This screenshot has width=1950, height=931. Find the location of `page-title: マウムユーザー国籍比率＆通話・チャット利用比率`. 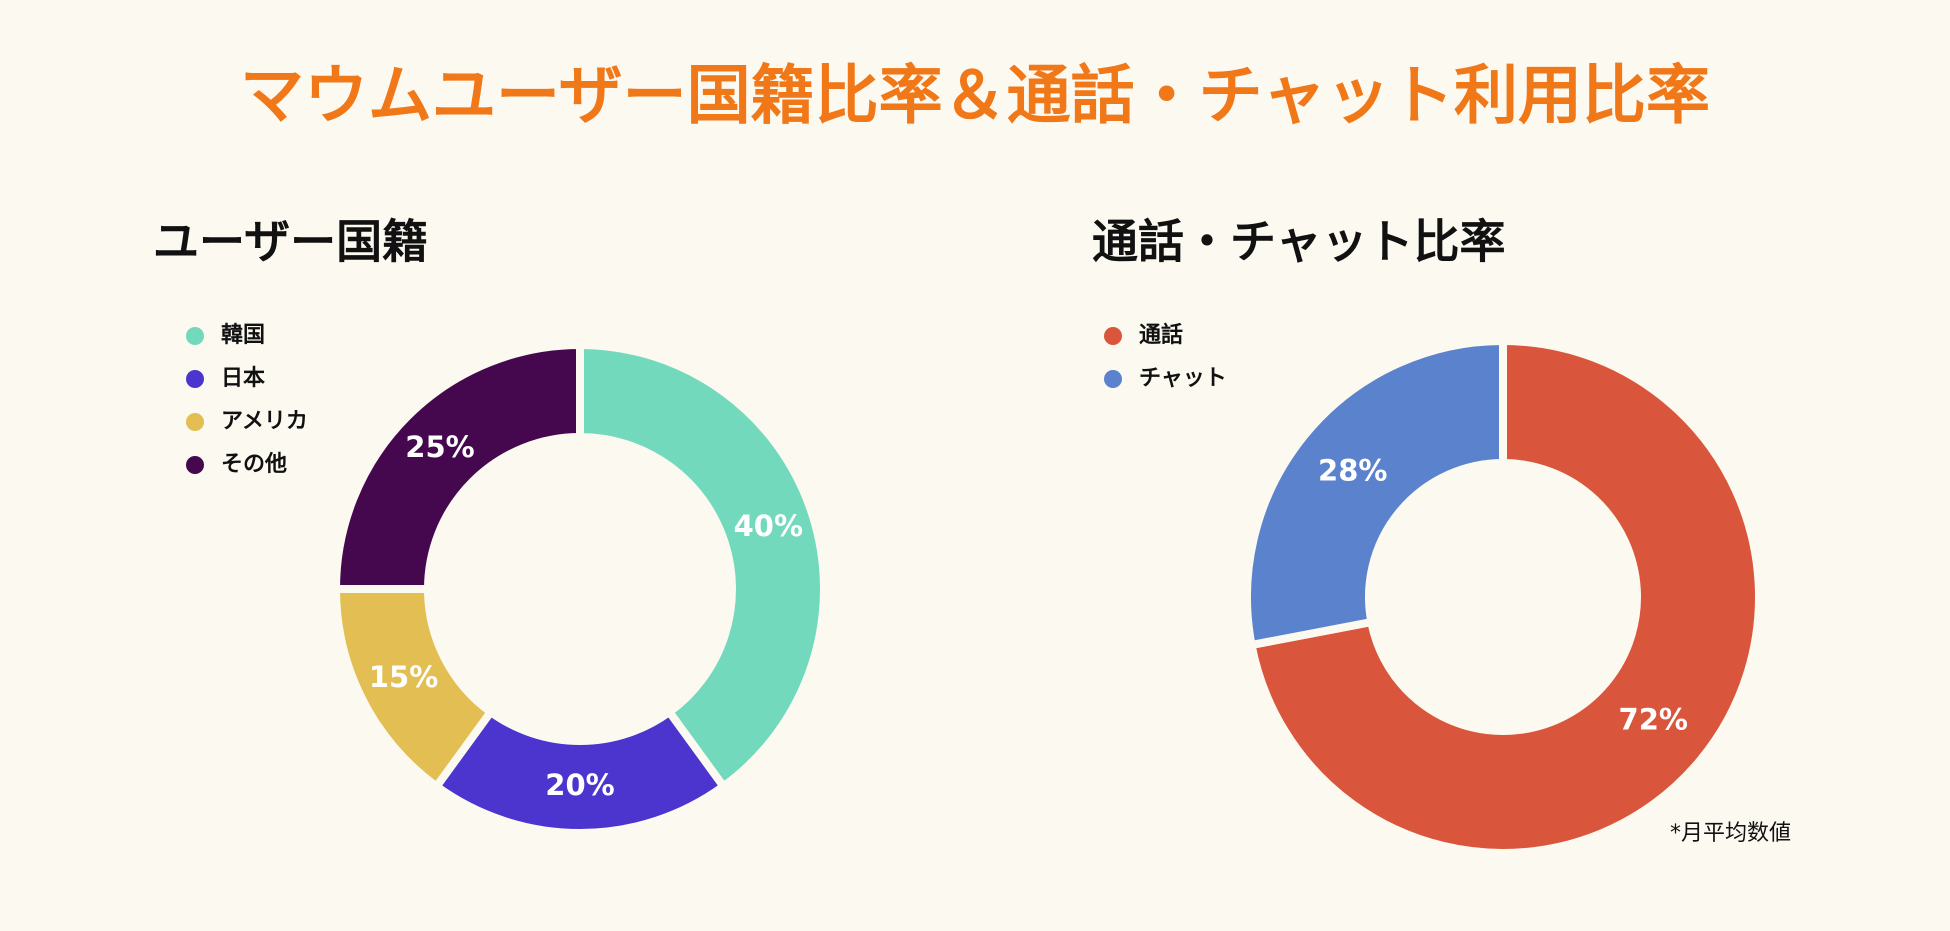

page-title: マウムユーザー国籍比率＆通話・チャット利用比率 is located at coordinates (975, 97).